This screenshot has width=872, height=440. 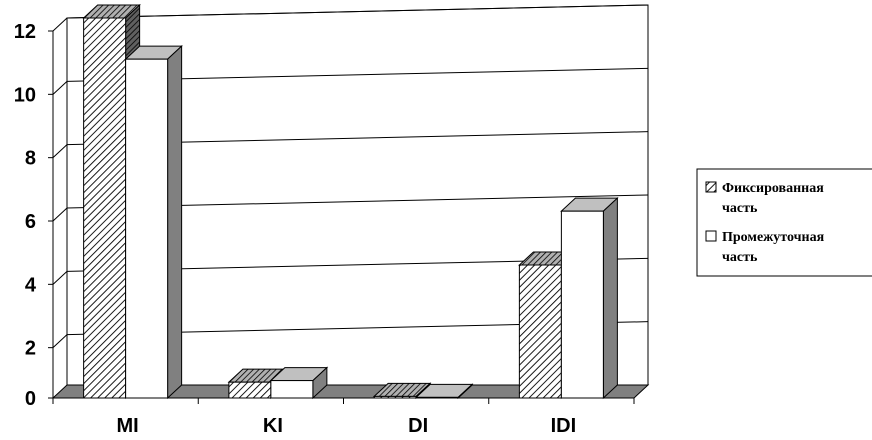 I want to click on legend-swatch-intermediate, so click(x=711, y=236).